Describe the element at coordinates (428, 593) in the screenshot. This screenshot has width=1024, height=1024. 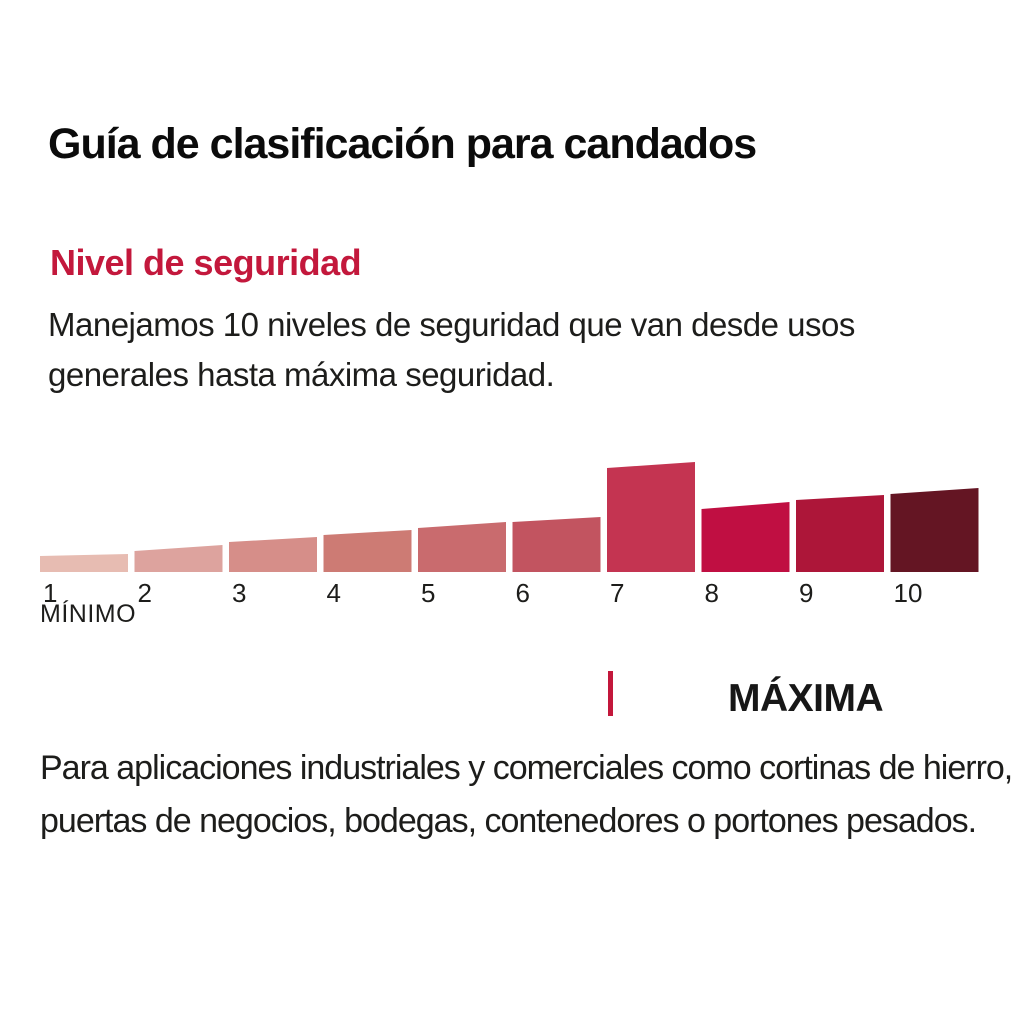
I see `level-tick-5: 5` at that location.